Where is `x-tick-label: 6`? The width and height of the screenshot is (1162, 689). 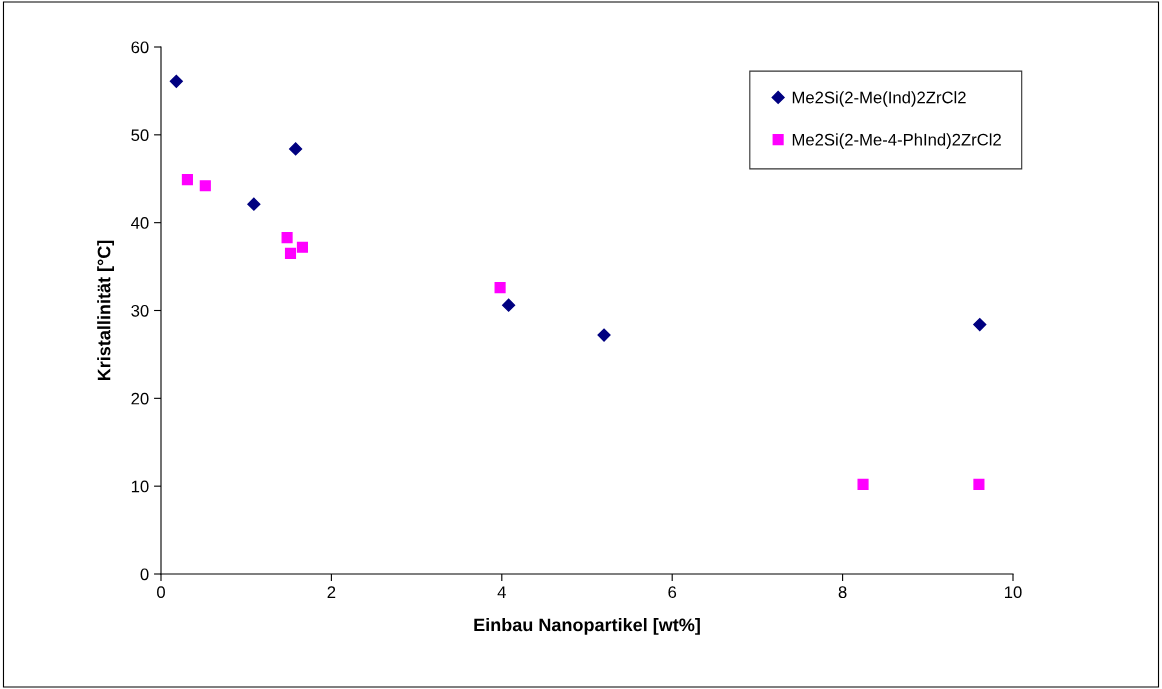
x-tick-label: 6 is located at coordinates (672, 592).